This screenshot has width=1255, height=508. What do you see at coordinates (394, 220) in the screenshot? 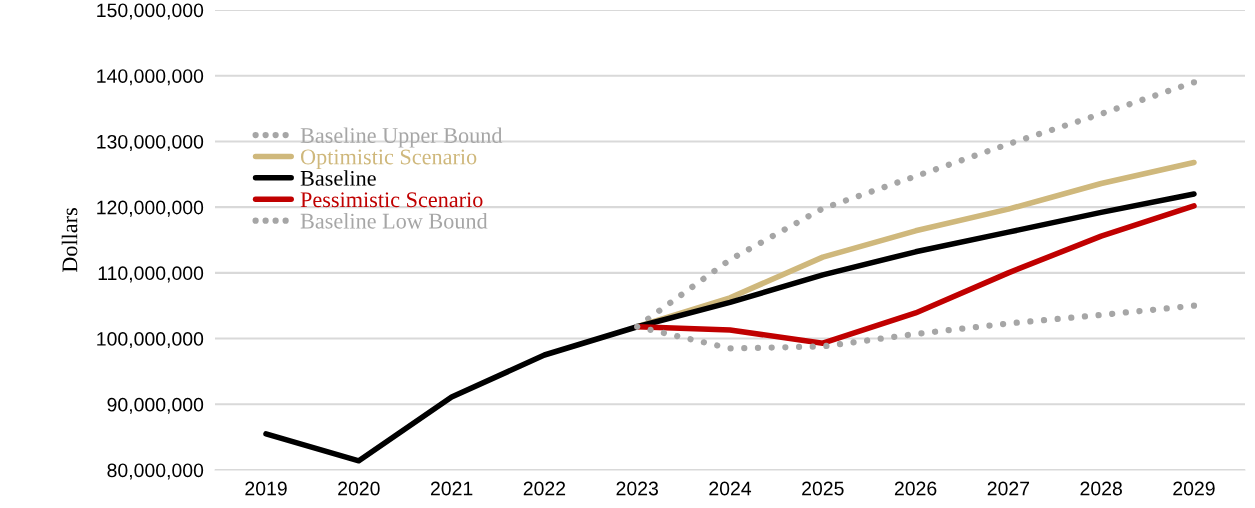
I see `legend-label: Baseline Low Bound` at bounding box center [394, 220].